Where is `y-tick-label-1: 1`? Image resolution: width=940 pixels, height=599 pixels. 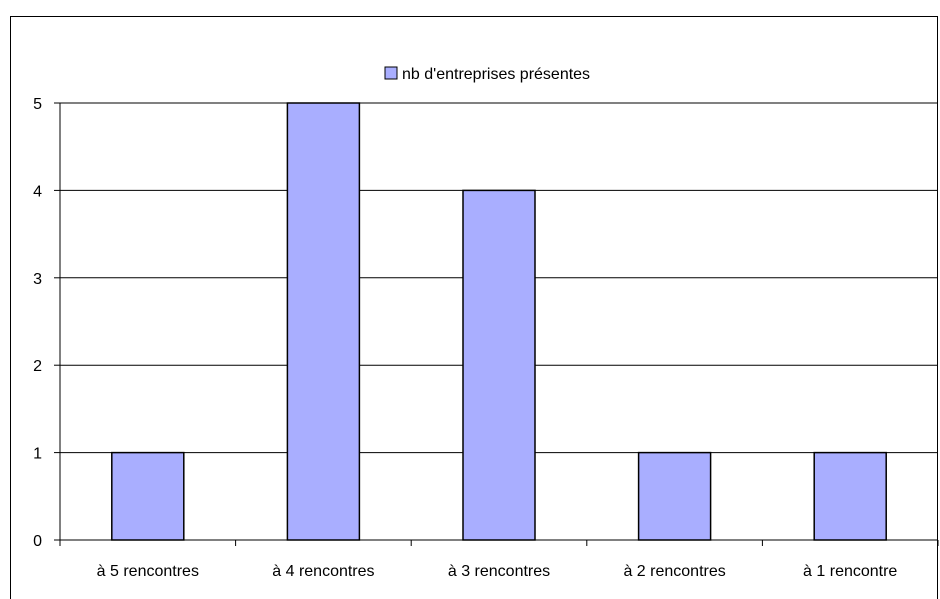 y-tick-label-1: 1 is located at coordinates (37, 454).